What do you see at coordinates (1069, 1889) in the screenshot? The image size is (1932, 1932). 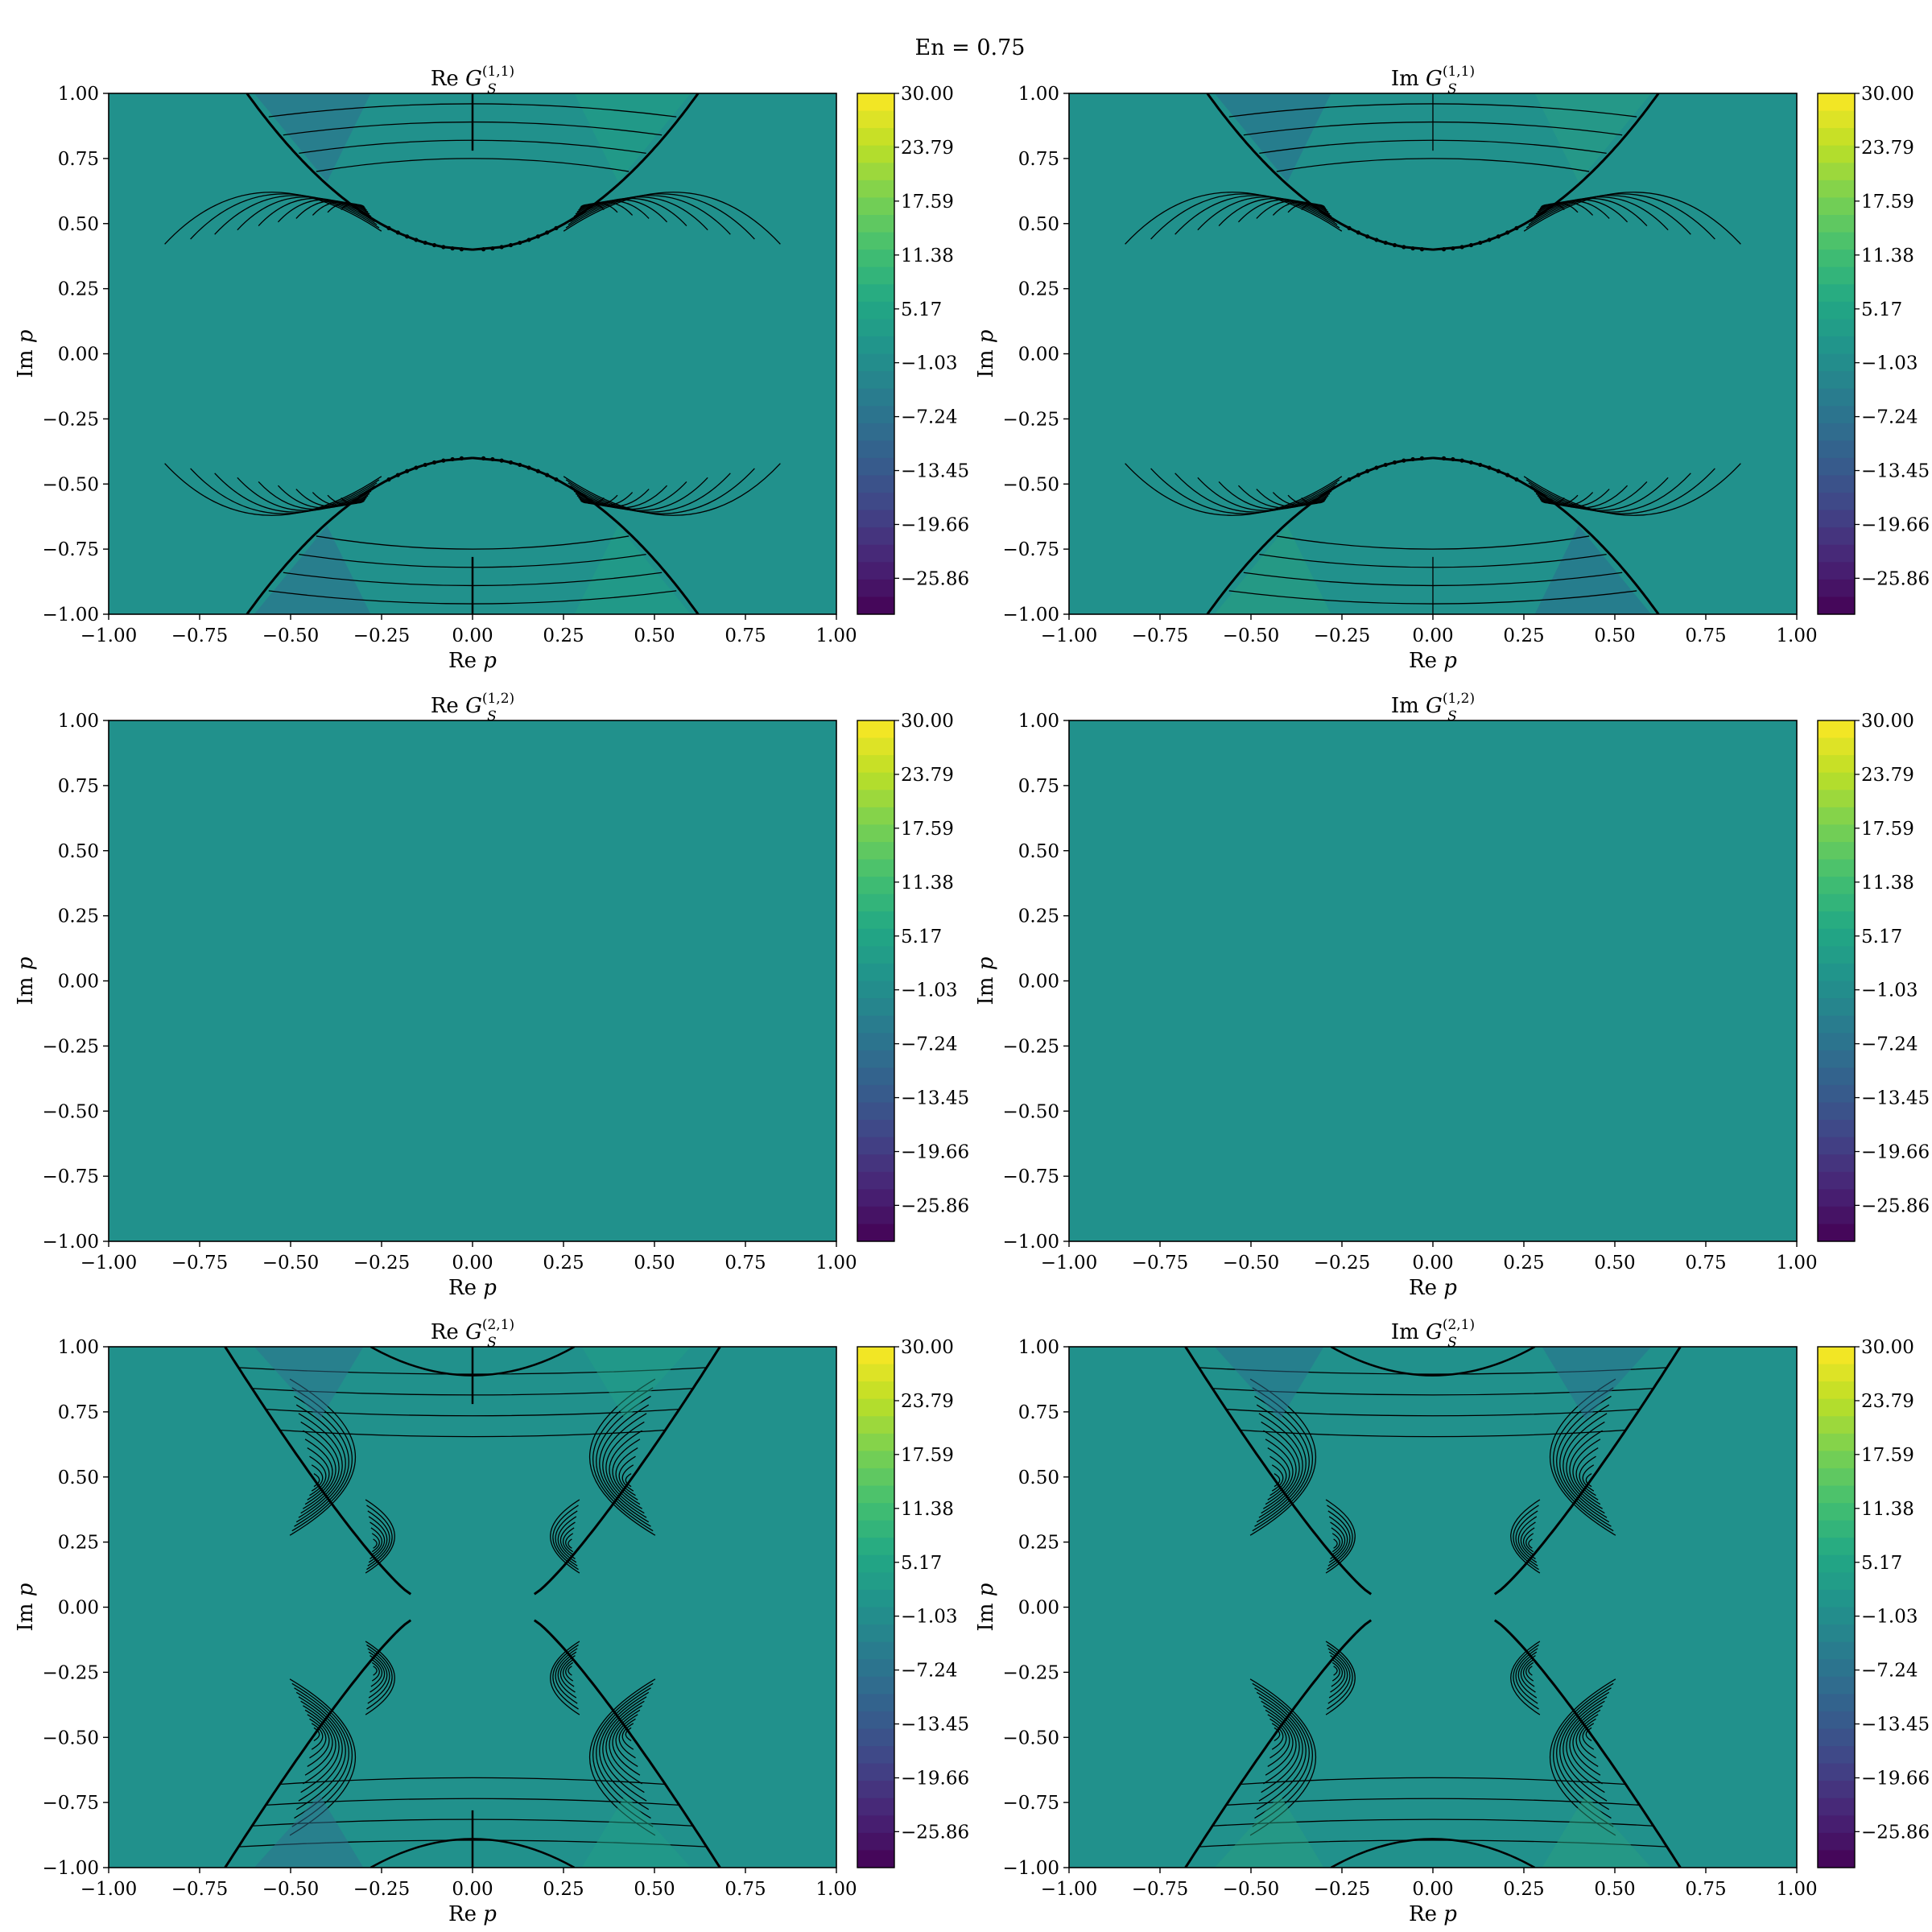 I see `x-tick-label: −1.00` at bounding box center [1069, 1889].